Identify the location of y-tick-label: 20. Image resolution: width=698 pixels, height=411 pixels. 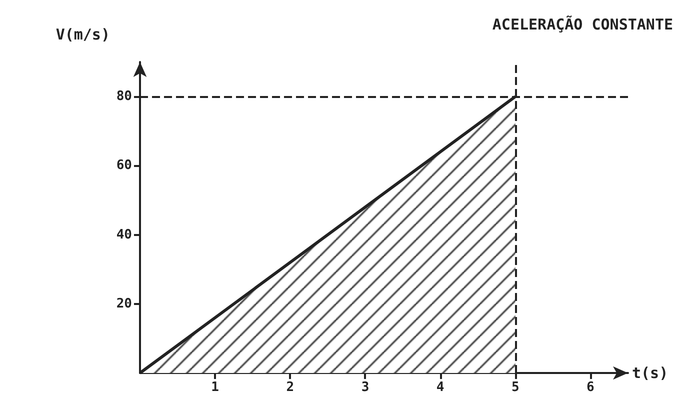
(124, 304).